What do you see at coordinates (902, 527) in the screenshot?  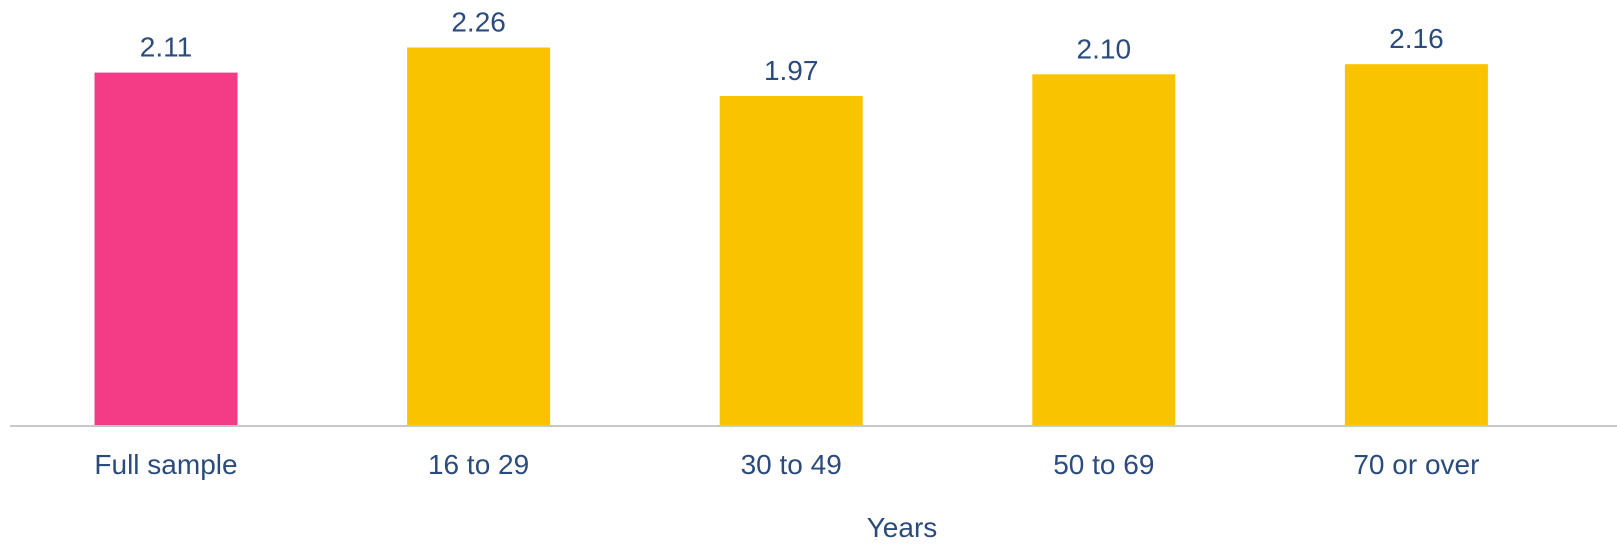 I see `x-axis-title: Years` at bounding box center [902, 527].